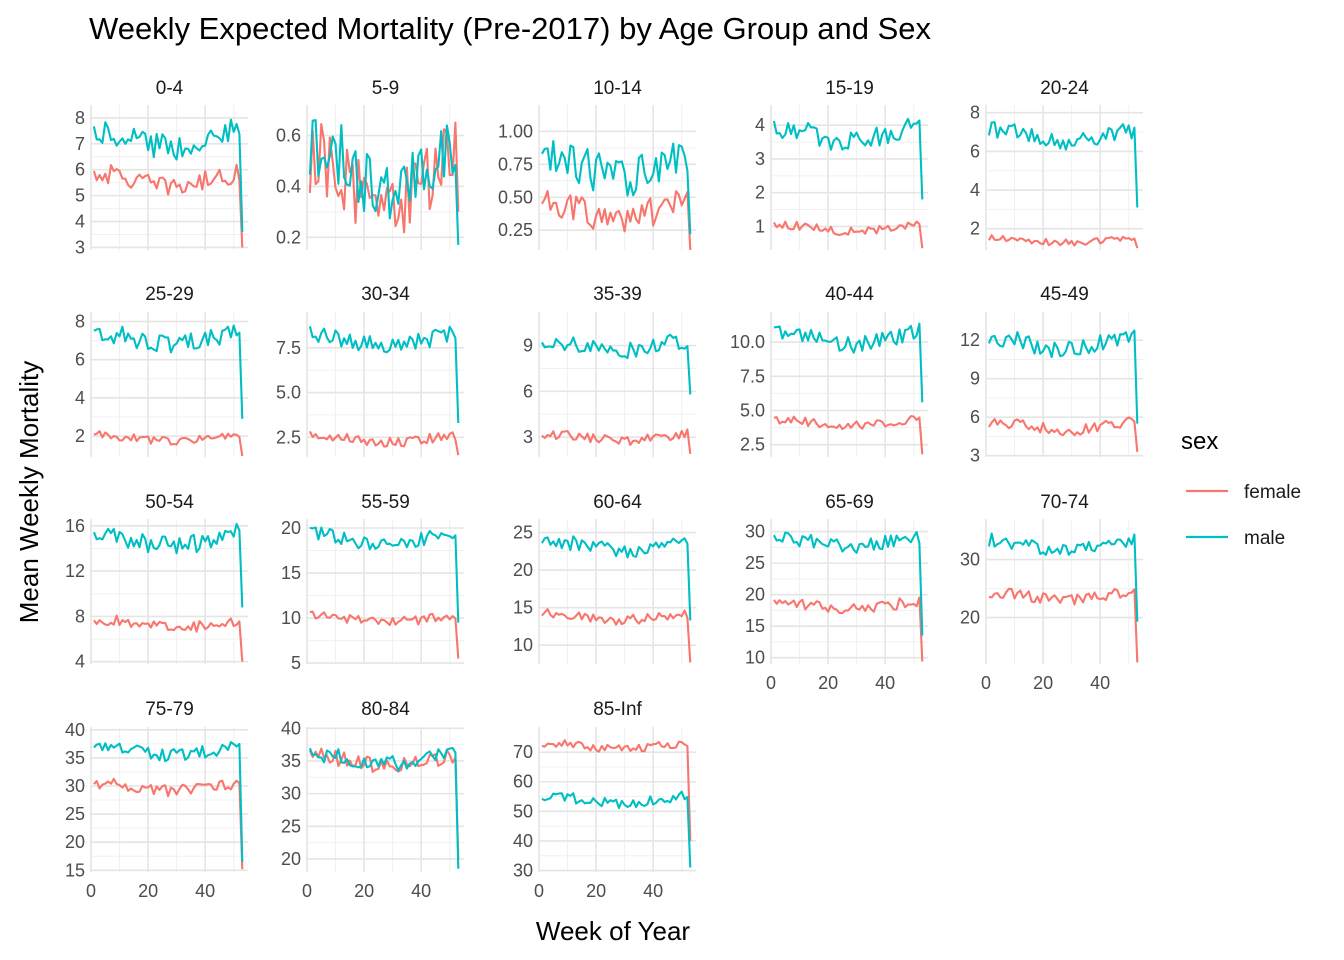  I want to click on facet-panel-60-64: 60-64 10 15 20 25, so click(604, 578).